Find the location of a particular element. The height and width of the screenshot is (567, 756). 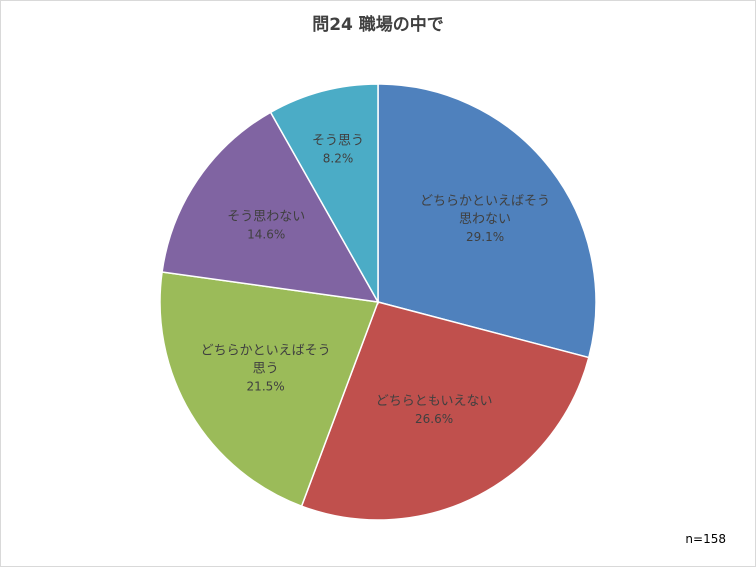

slice-1-percent-label: 26.6% is located at coordinates (434, 419).